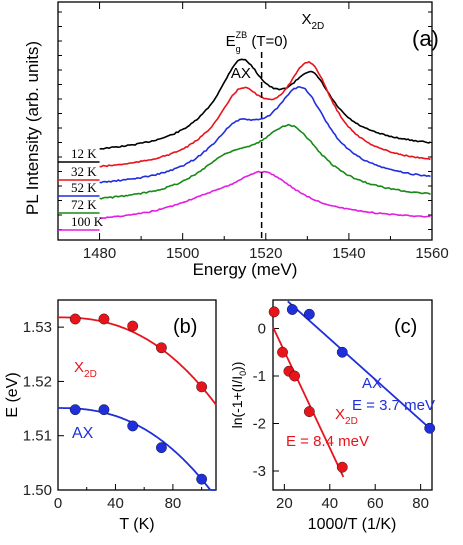 The image size is (463, 545). What do you see at coordinates (329, 503) in the screenshot?
I see `panel-c-x-tick-label: 40` at bounding box center [329, 503].